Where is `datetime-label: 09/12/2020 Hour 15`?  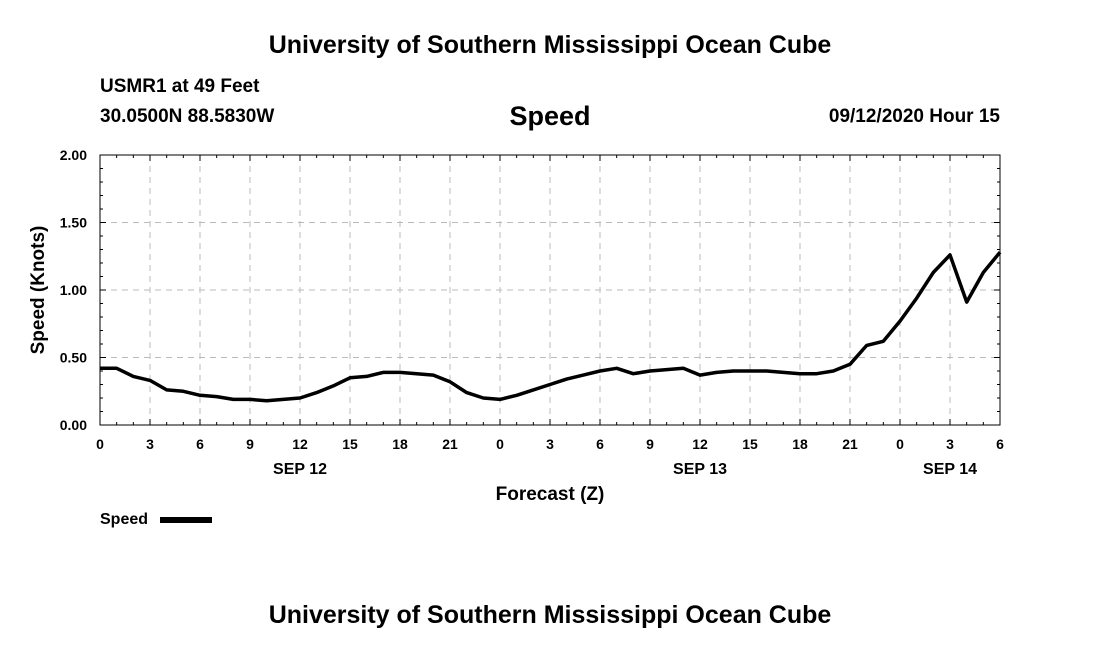
datetime-label: 09/12/2020 Hour 15 is located at coordinates (914, 116).